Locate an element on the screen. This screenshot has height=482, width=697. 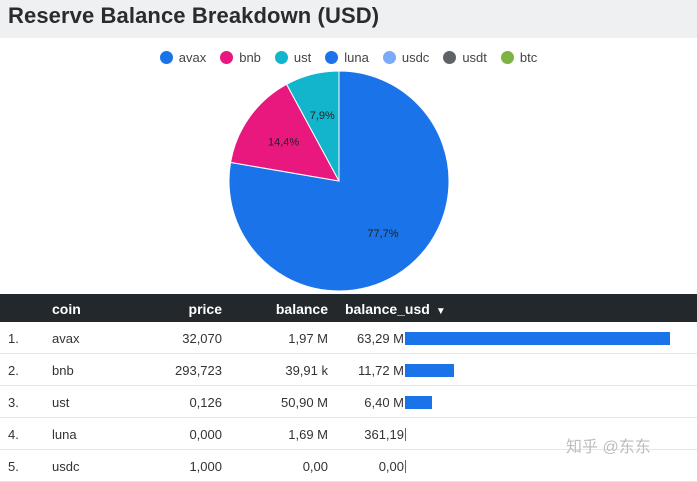
legend-item-usdc: usdc is located at coordinates (406, 57).